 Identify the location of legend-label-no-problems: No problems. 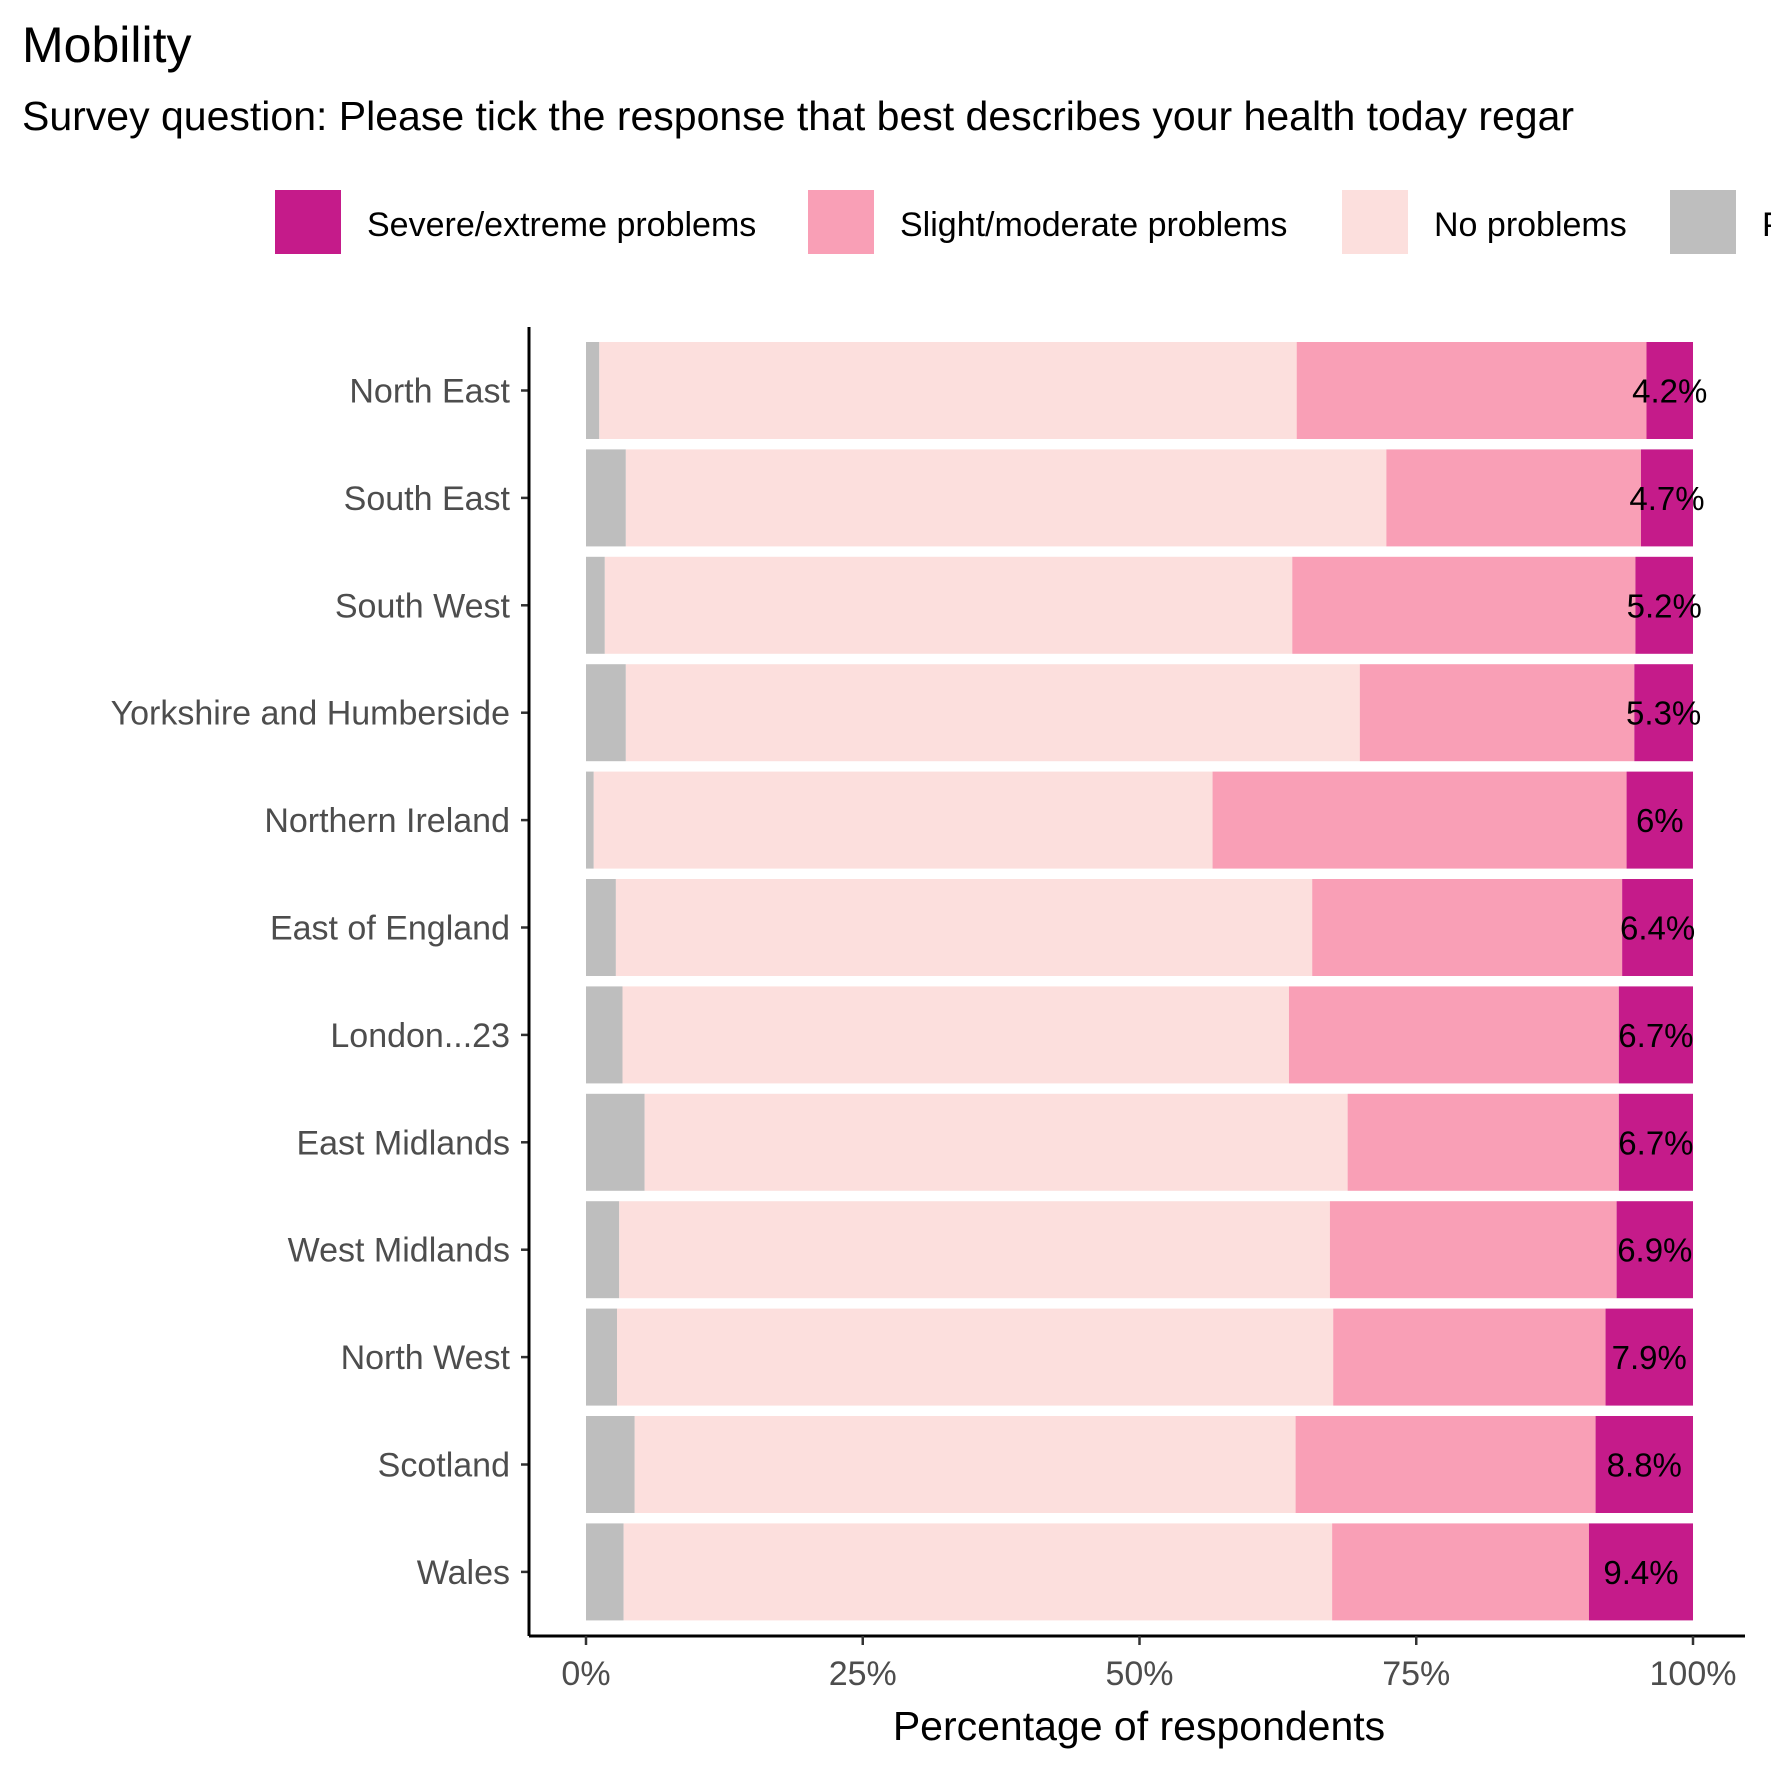
(1530, 225).